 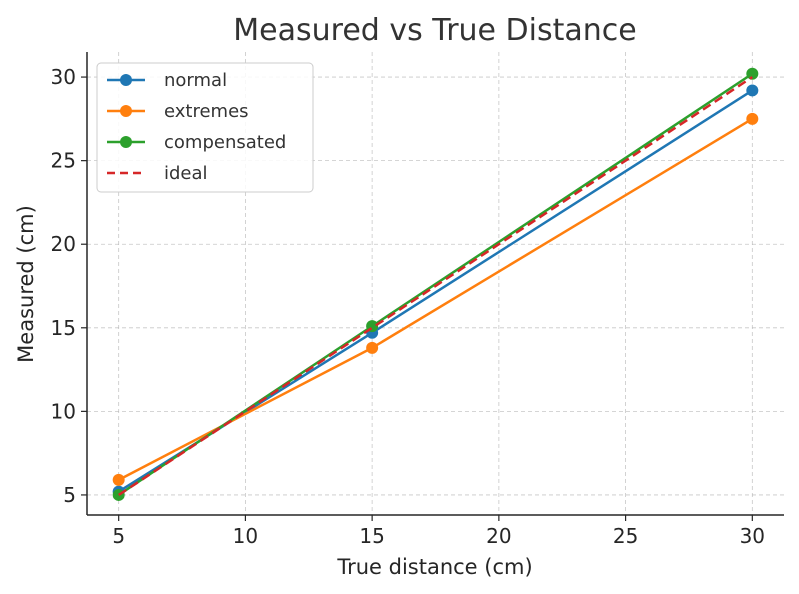 I want to click on point-compensated, so click(x=752, y=73).